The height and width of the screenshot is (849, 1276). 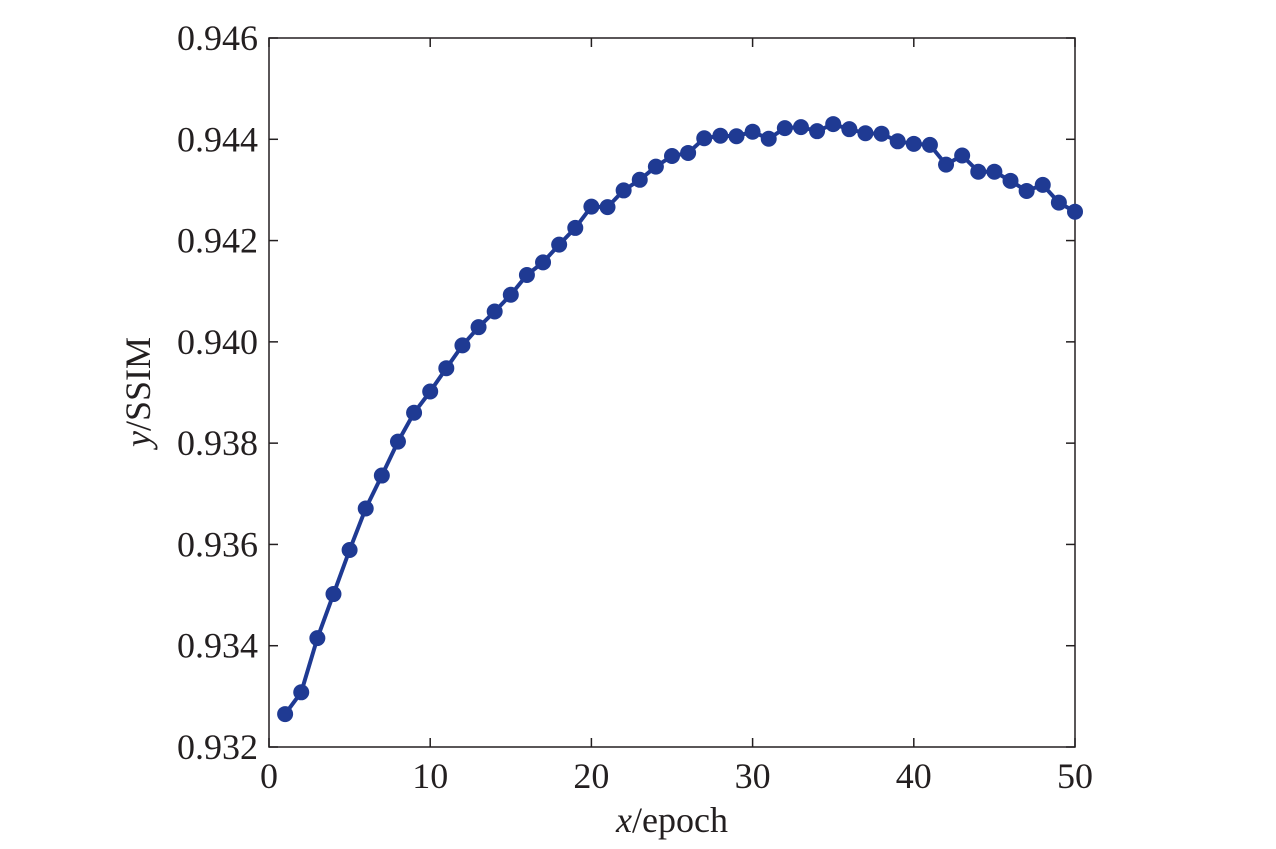 What do you see at coordinates (217, 747) in the screenshot?
I see `y-tick-label: 0.932` at bounding box center [217, 747].